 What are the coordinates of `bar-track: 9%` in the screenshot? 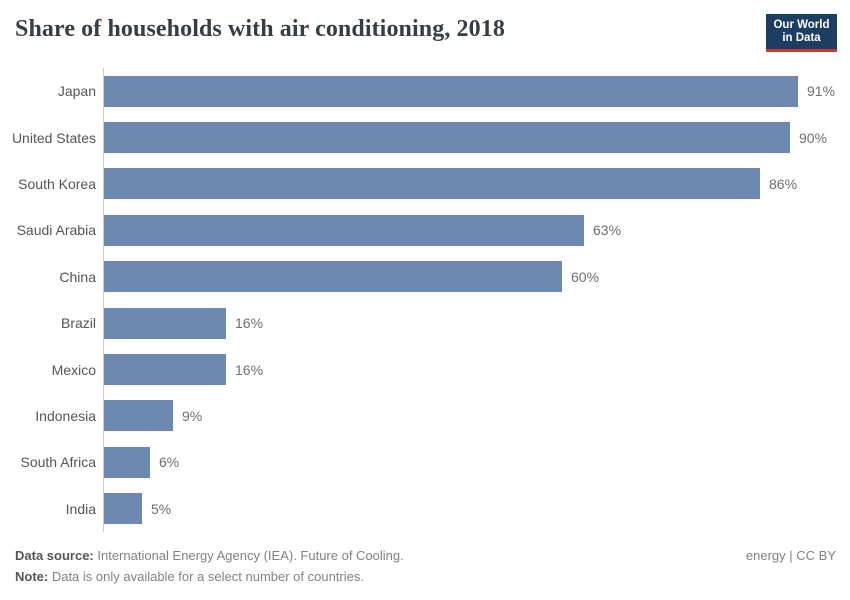 It's located at (476, 416).